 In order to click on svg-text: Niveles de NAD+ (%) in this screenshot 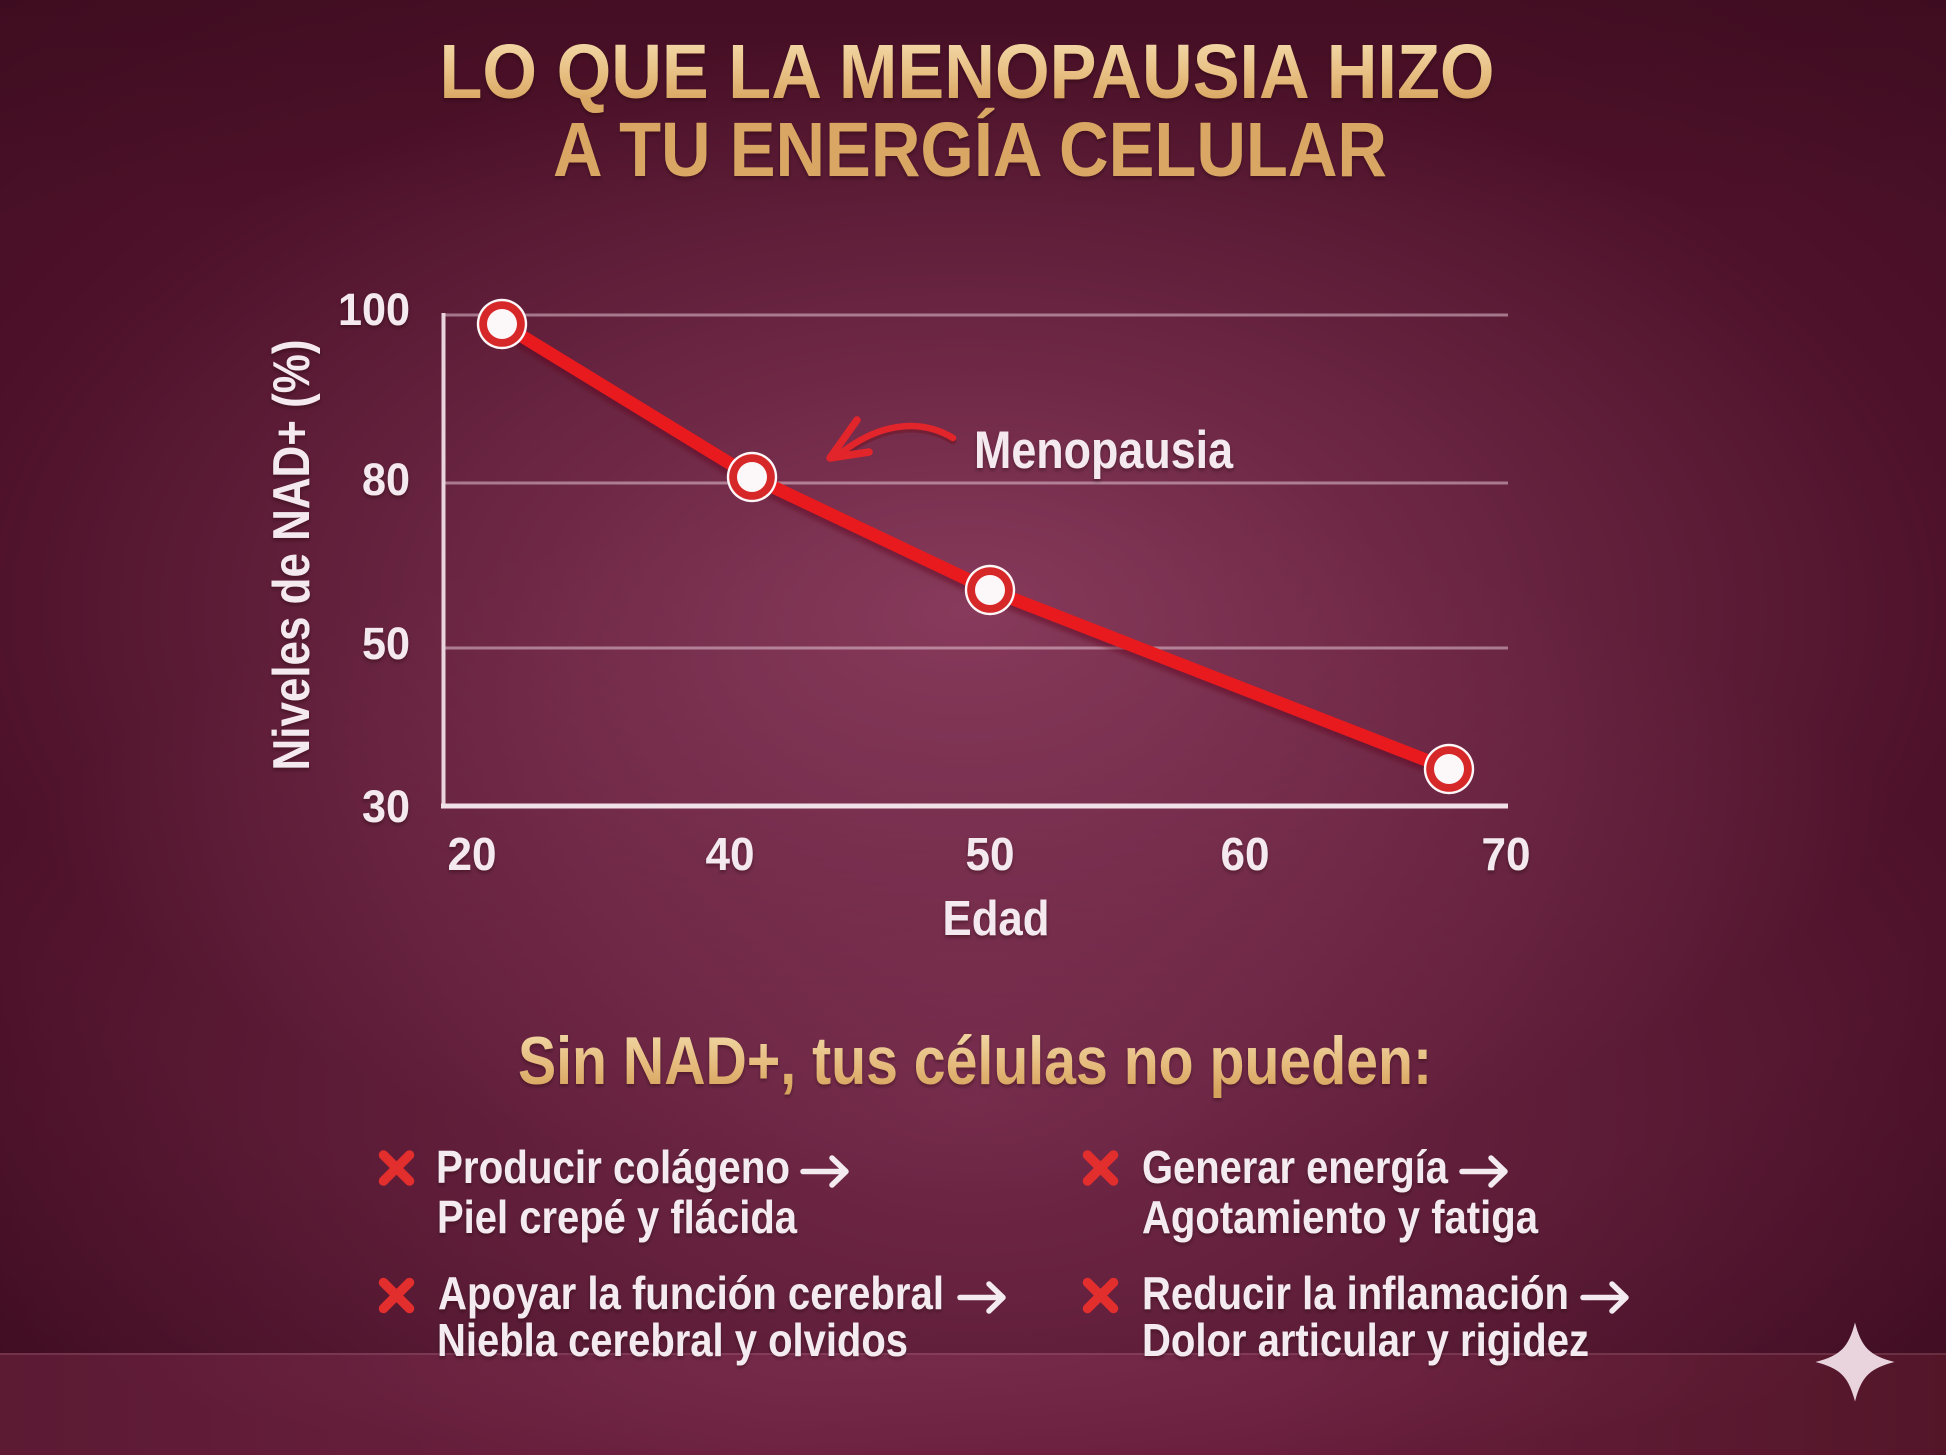, I will do `click(292, 555)`.